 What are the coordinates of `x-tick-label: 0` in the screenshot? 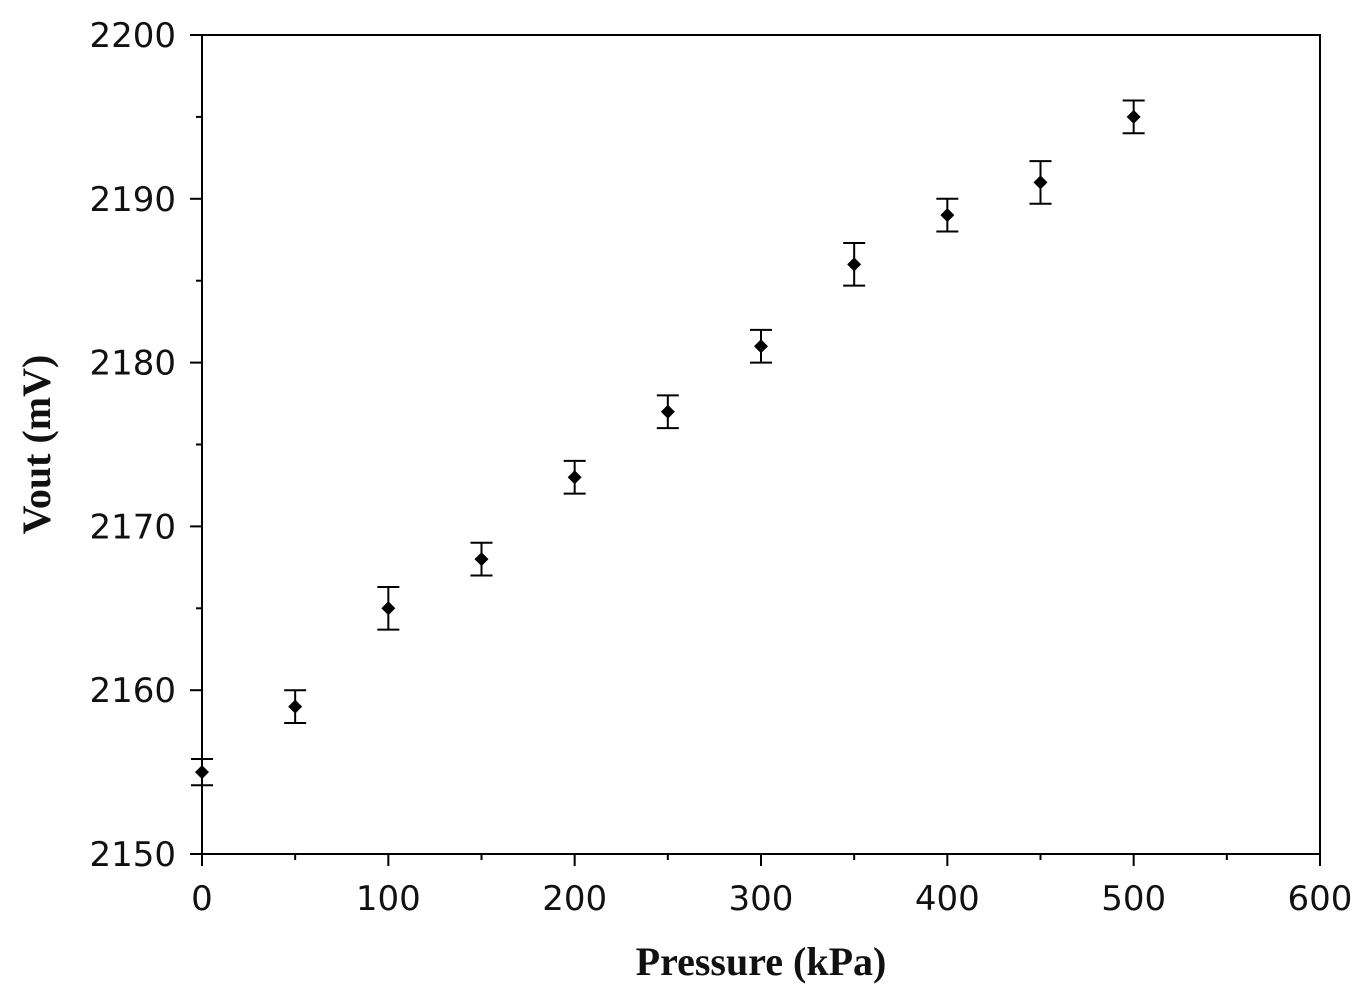 It's located at (202, 899).